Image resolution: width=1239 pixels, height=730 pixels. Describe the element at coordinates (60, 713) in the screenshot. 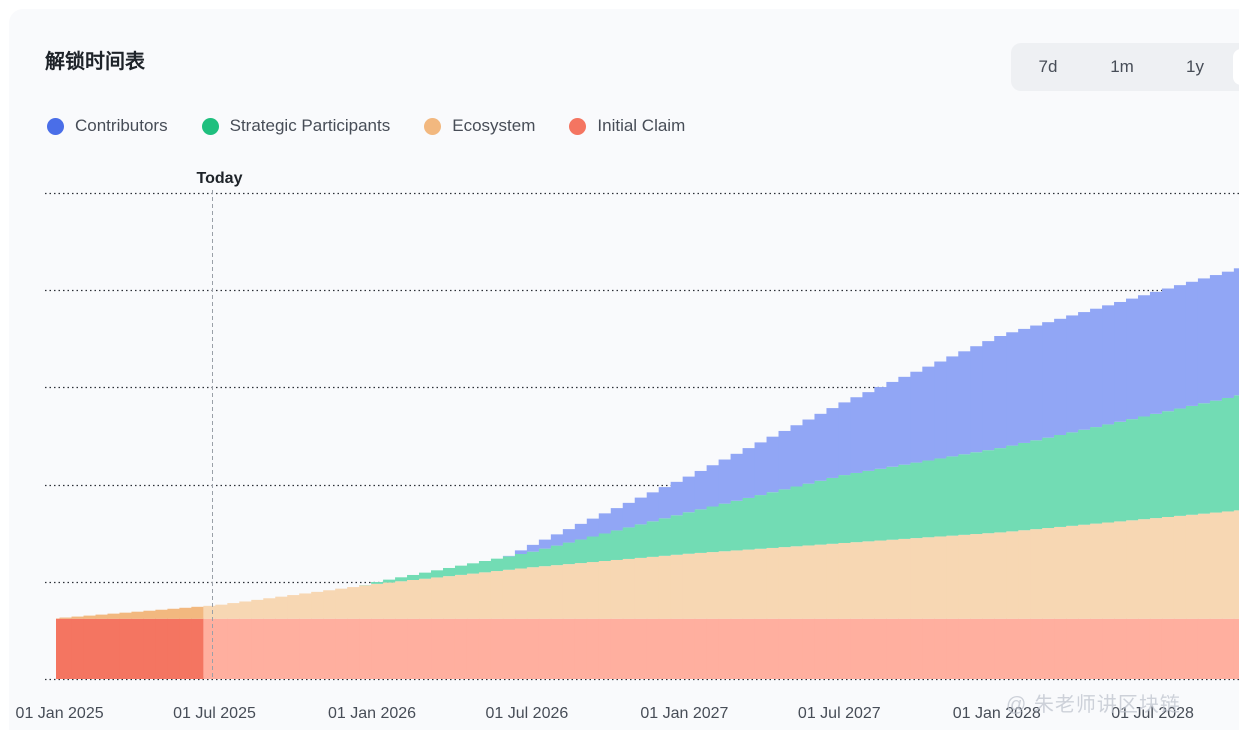

I see `x-tick-label: 01 Jan 2025` at that location.